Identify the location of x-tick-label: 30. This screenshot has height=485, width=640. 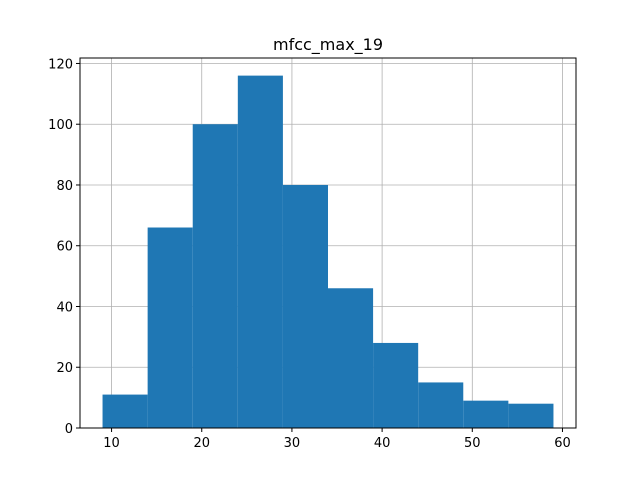
(292, 443).